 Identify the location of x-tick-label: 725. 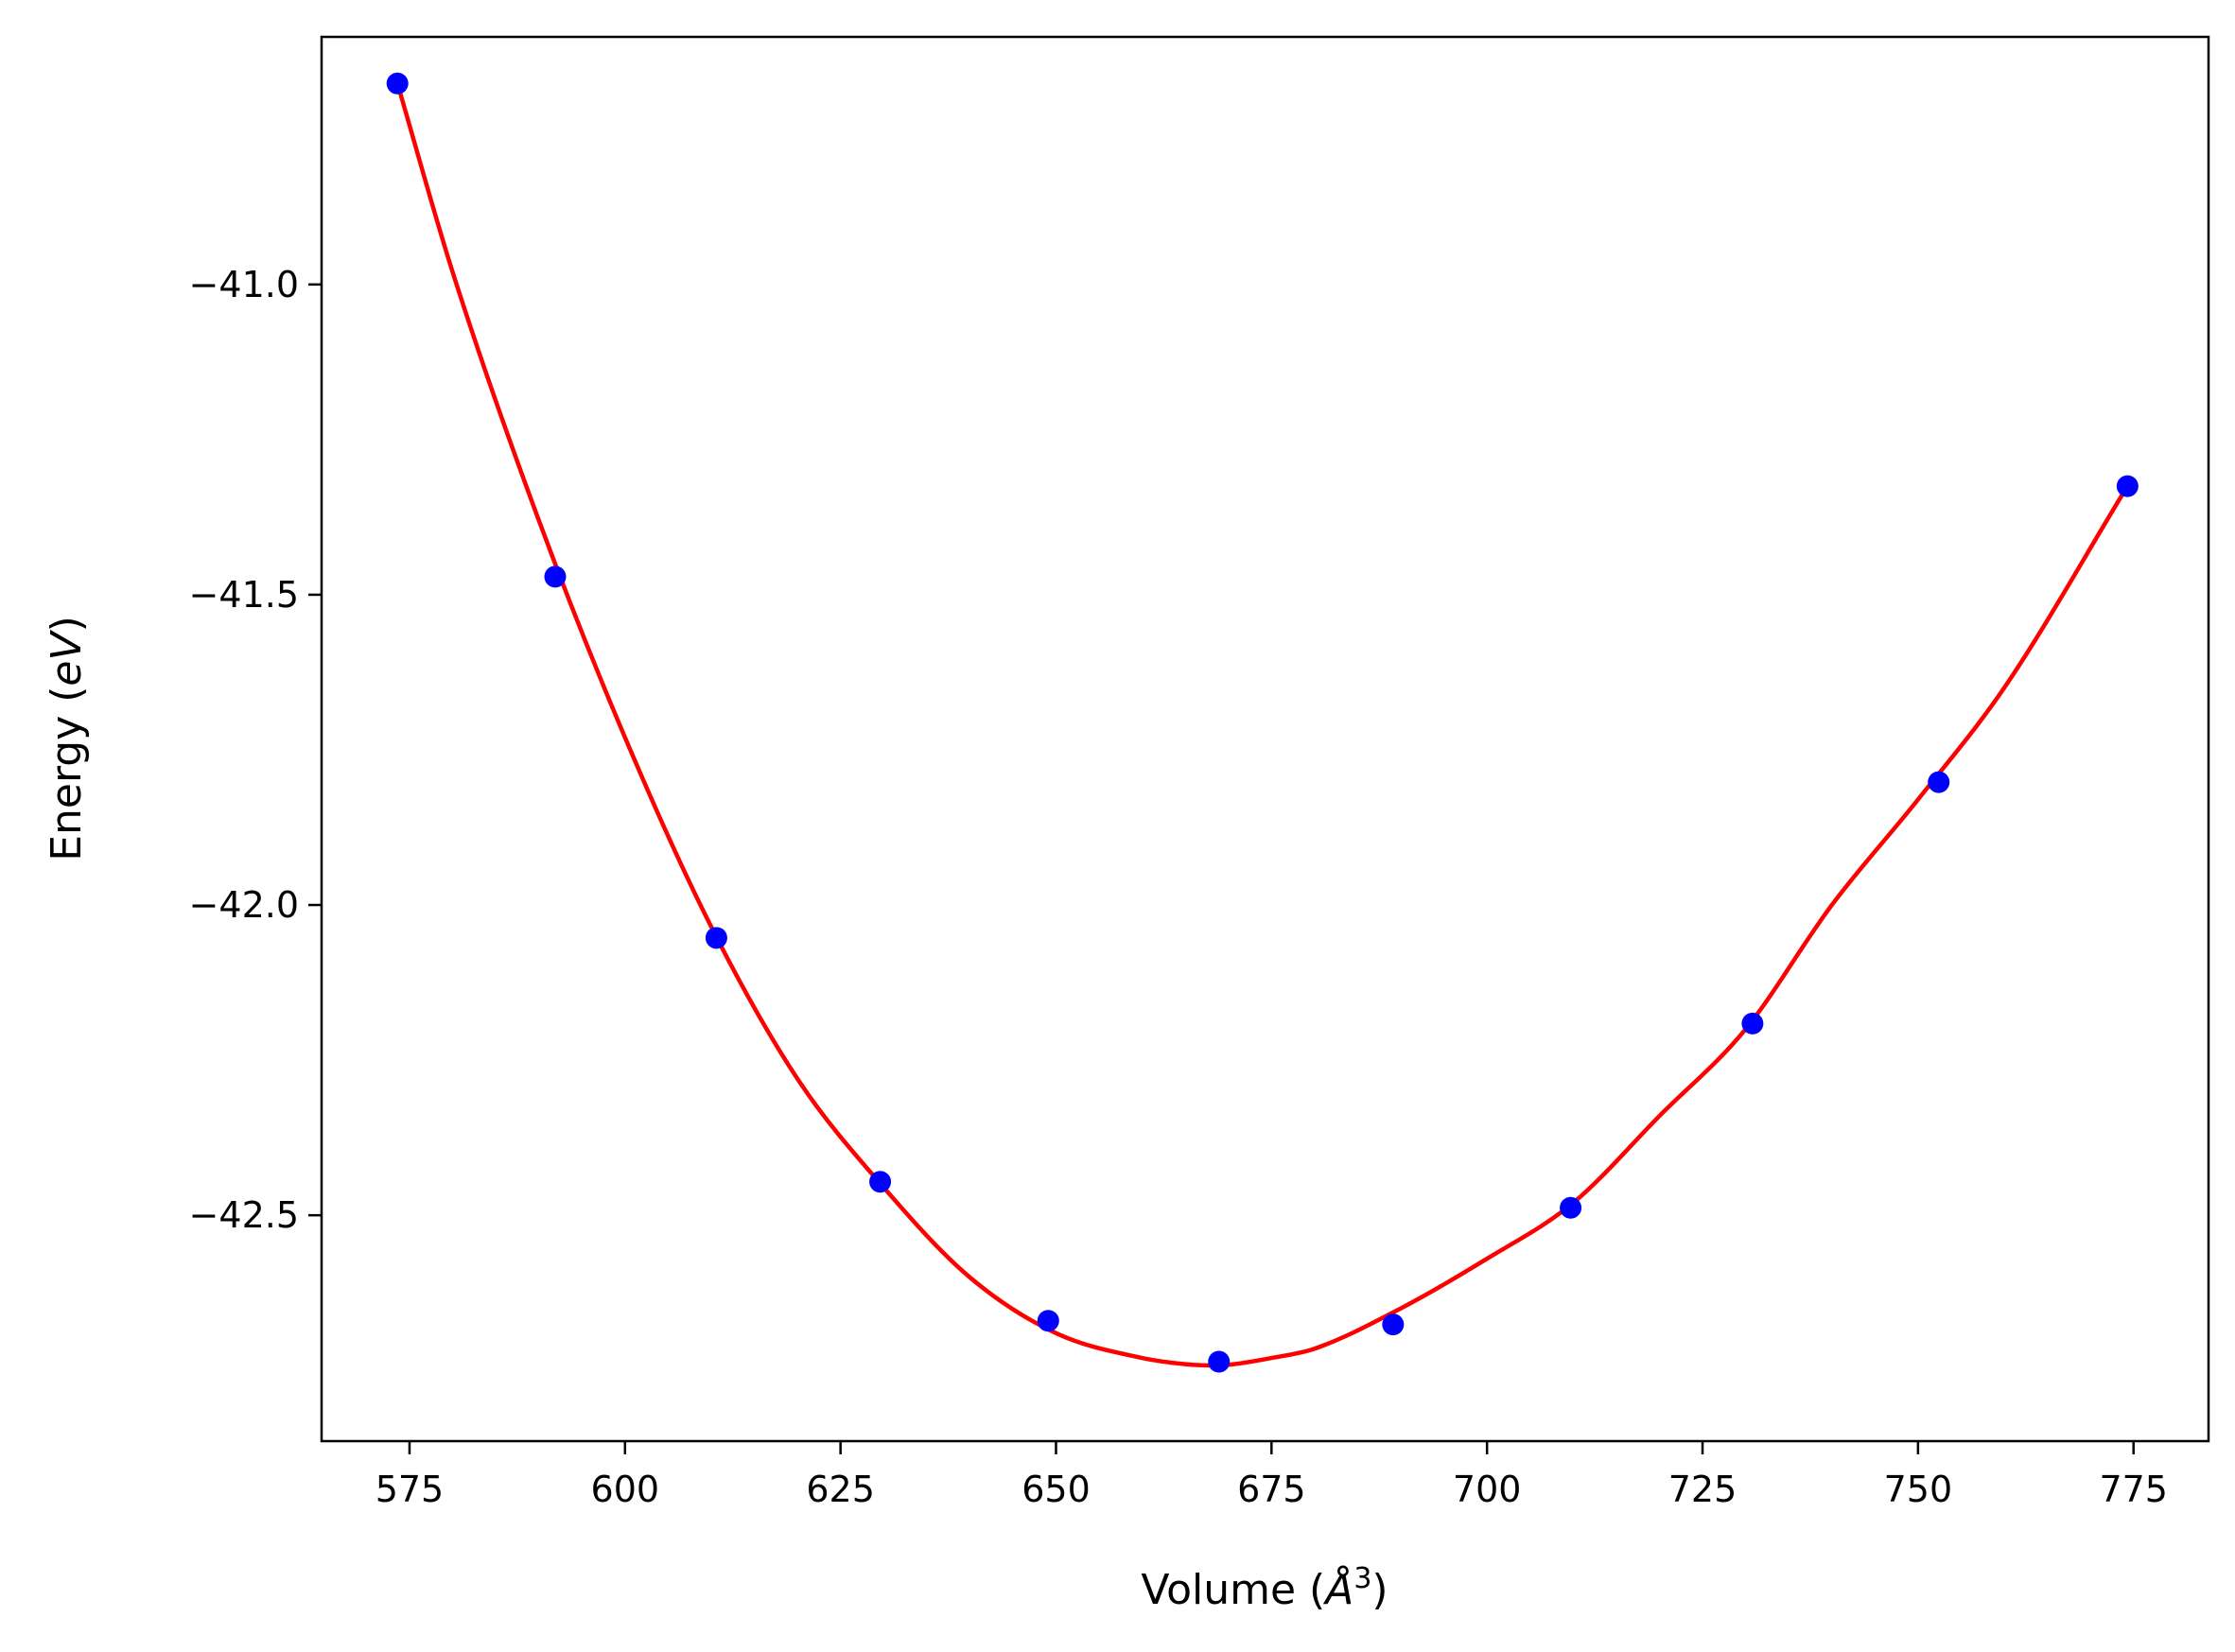
(1702, 1490).